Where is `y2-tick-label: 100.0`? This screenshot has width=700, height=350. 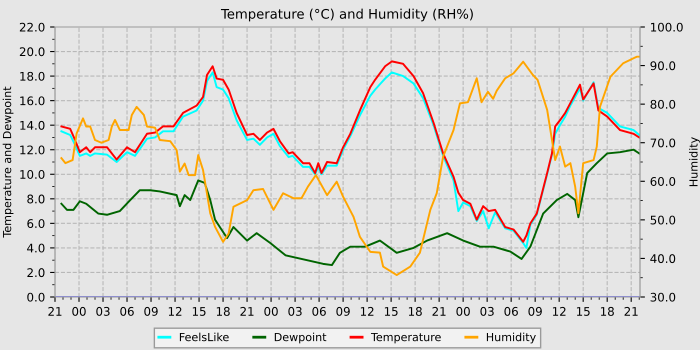
y2-tick-label: 100.0 is located at coordinates (667, 27).